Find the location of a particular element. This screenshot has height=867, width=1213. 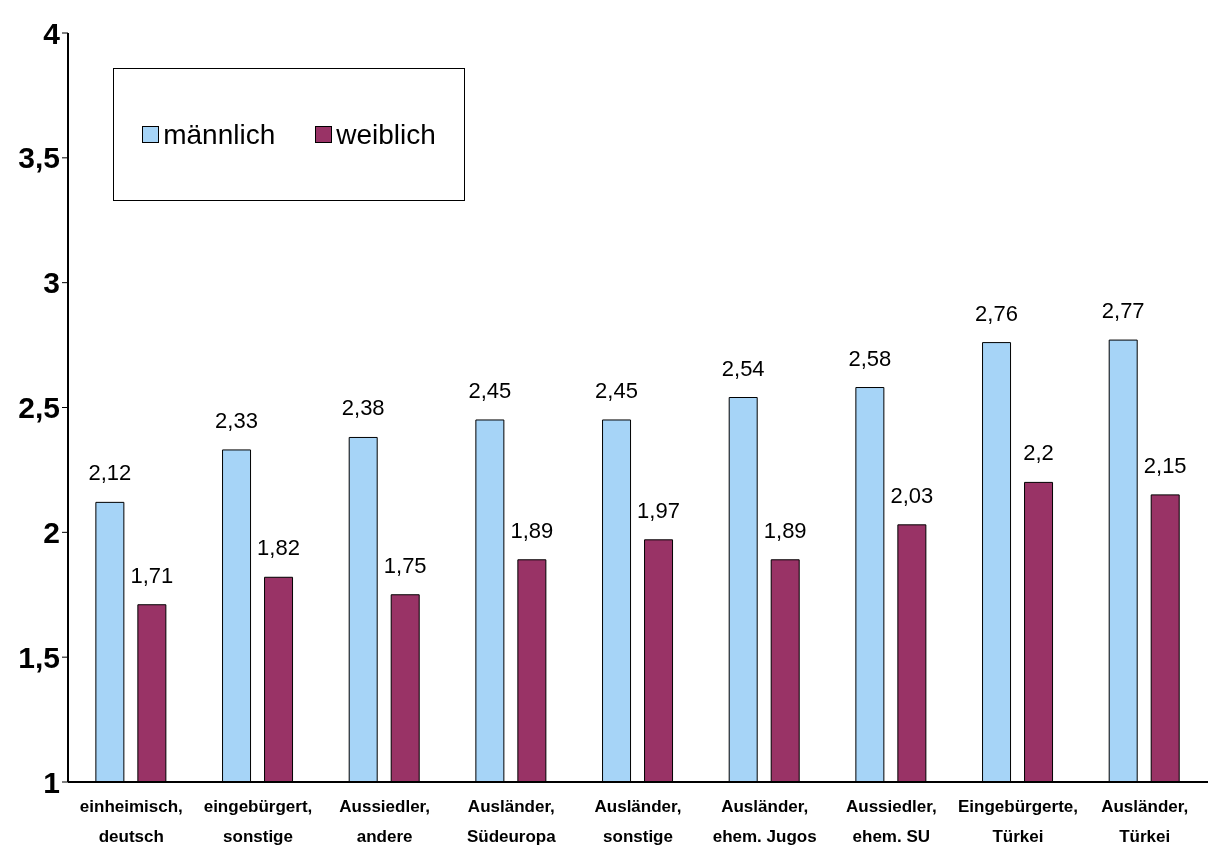

data-label: 2,33 is located at coordinates (236, 420).